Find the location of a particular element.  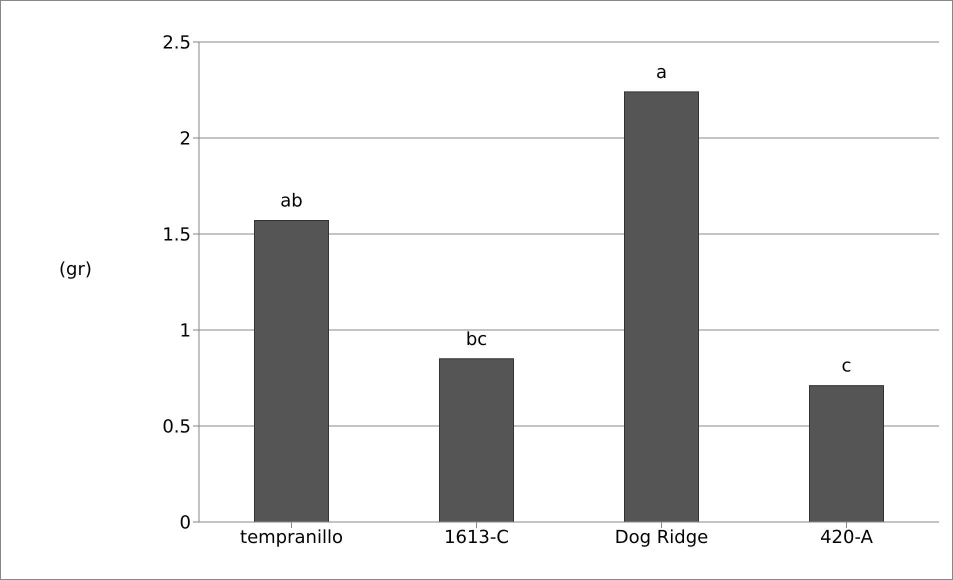

x-tick-label: tempranillo is located at coordinates (291, 537).